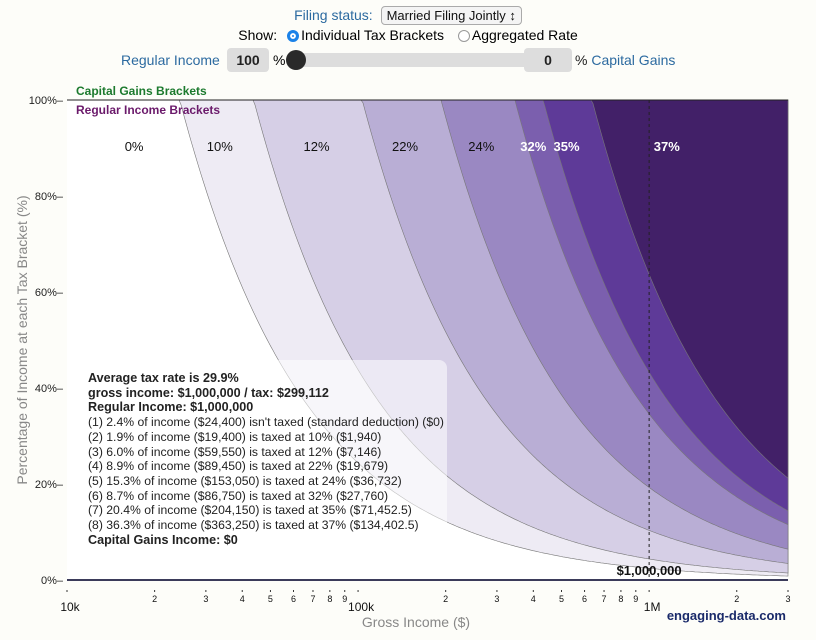 This screenshot has width=816, height=640. What do you see at coordinates (141, 91) in the screenshot?
I see `capital-gains-brackets-label: Capital Gains Brackets` at bounding box center [141, 91].